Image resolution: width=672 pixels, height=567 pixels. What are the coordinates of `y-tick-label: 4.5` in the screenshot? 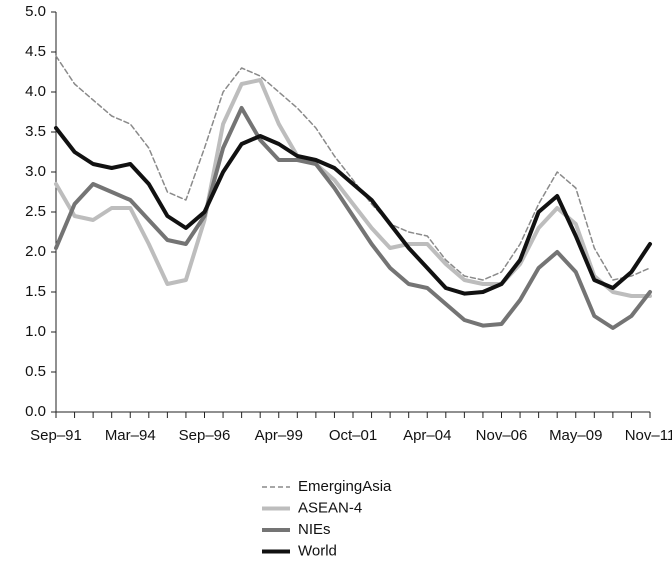 It's located at (35, 51).